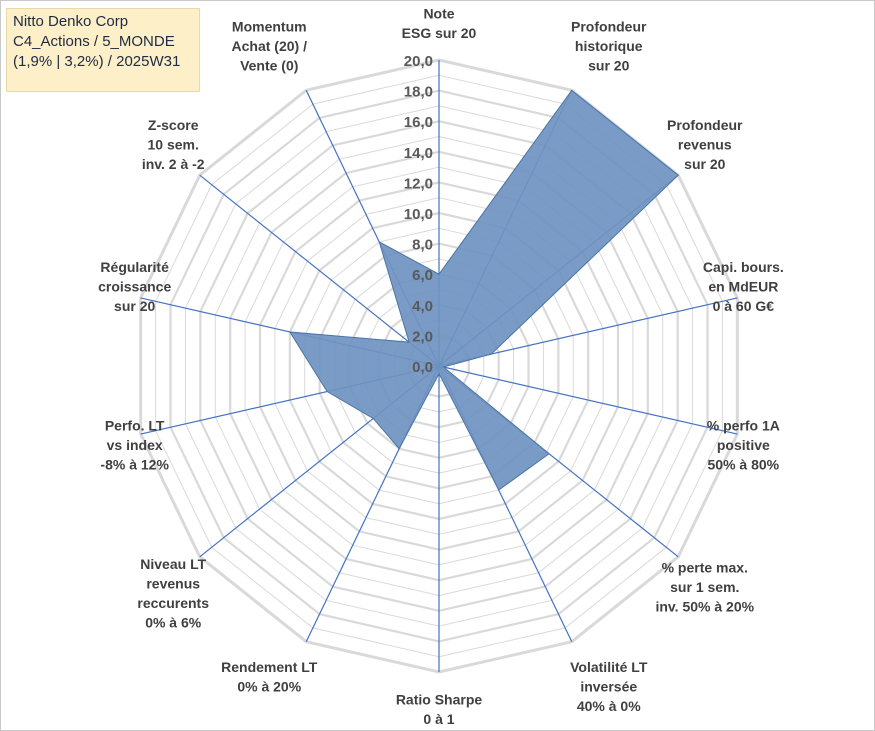  I want to click on axis-label: Momentum Achat (20) / Vente (0), so click(270, 45).